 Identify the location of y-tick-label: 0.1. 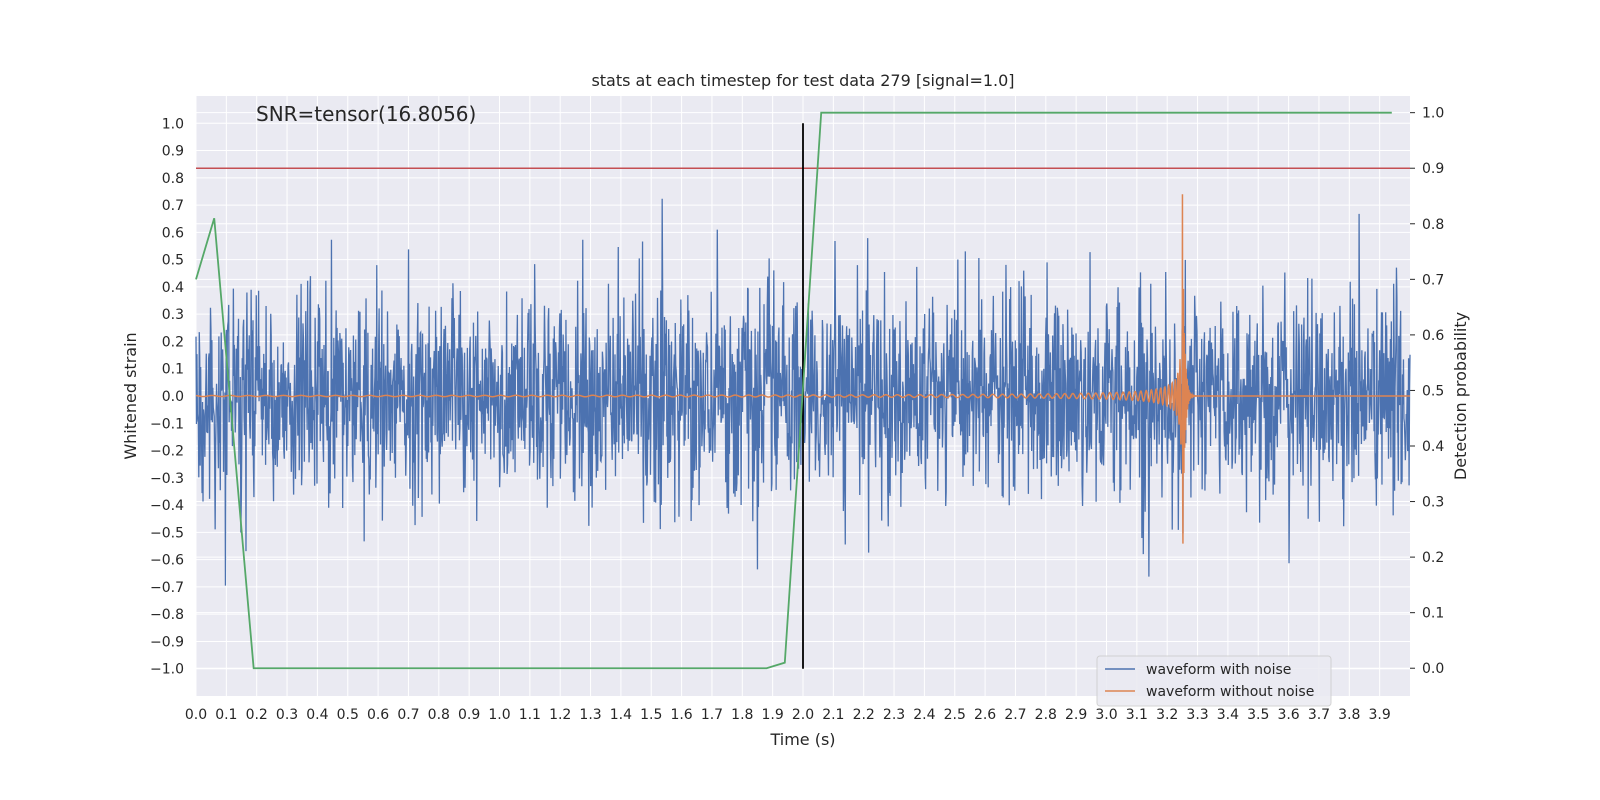
(173, 370).